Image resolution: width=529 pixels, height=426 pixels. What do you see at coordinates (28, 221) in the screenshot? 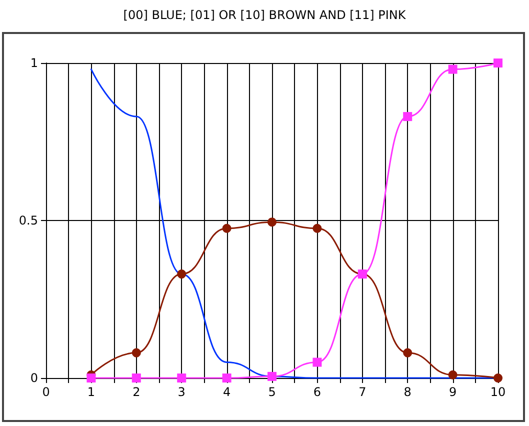
I see `y-tick-label: 0.5` at bounding box center [28, 221].